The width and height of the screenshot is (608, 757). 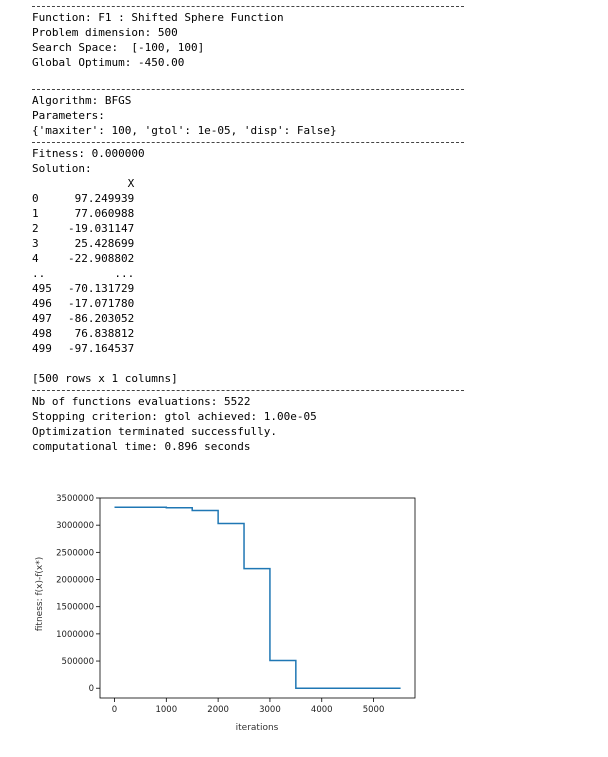 I want to click on table-row: 496 -17.071780, so click(x=83, y=303).